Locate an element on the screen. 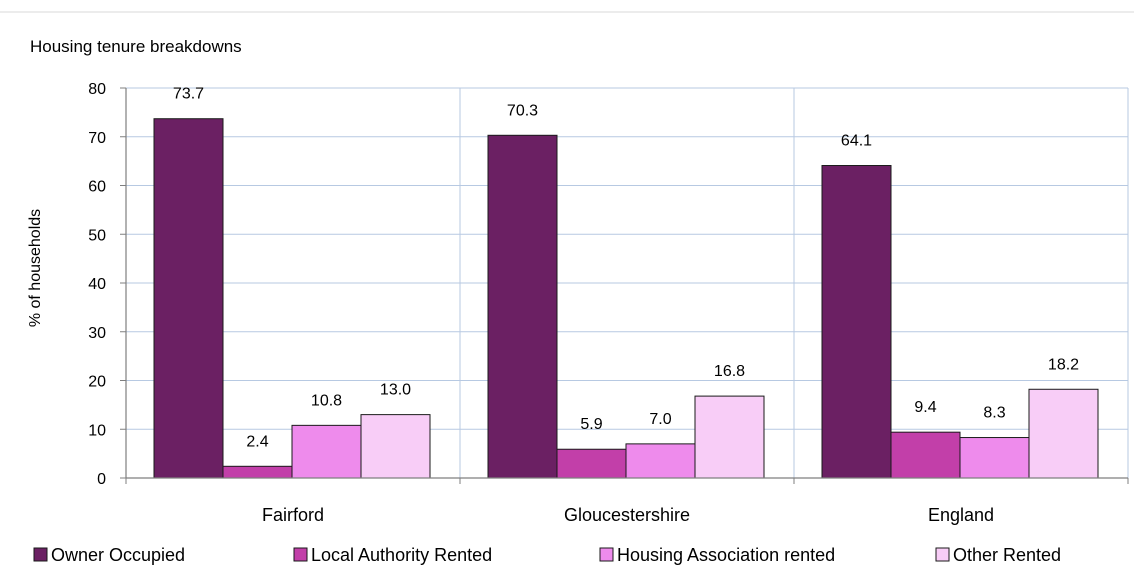  y-tick-label: 50 is located at coordinates (97, 235).